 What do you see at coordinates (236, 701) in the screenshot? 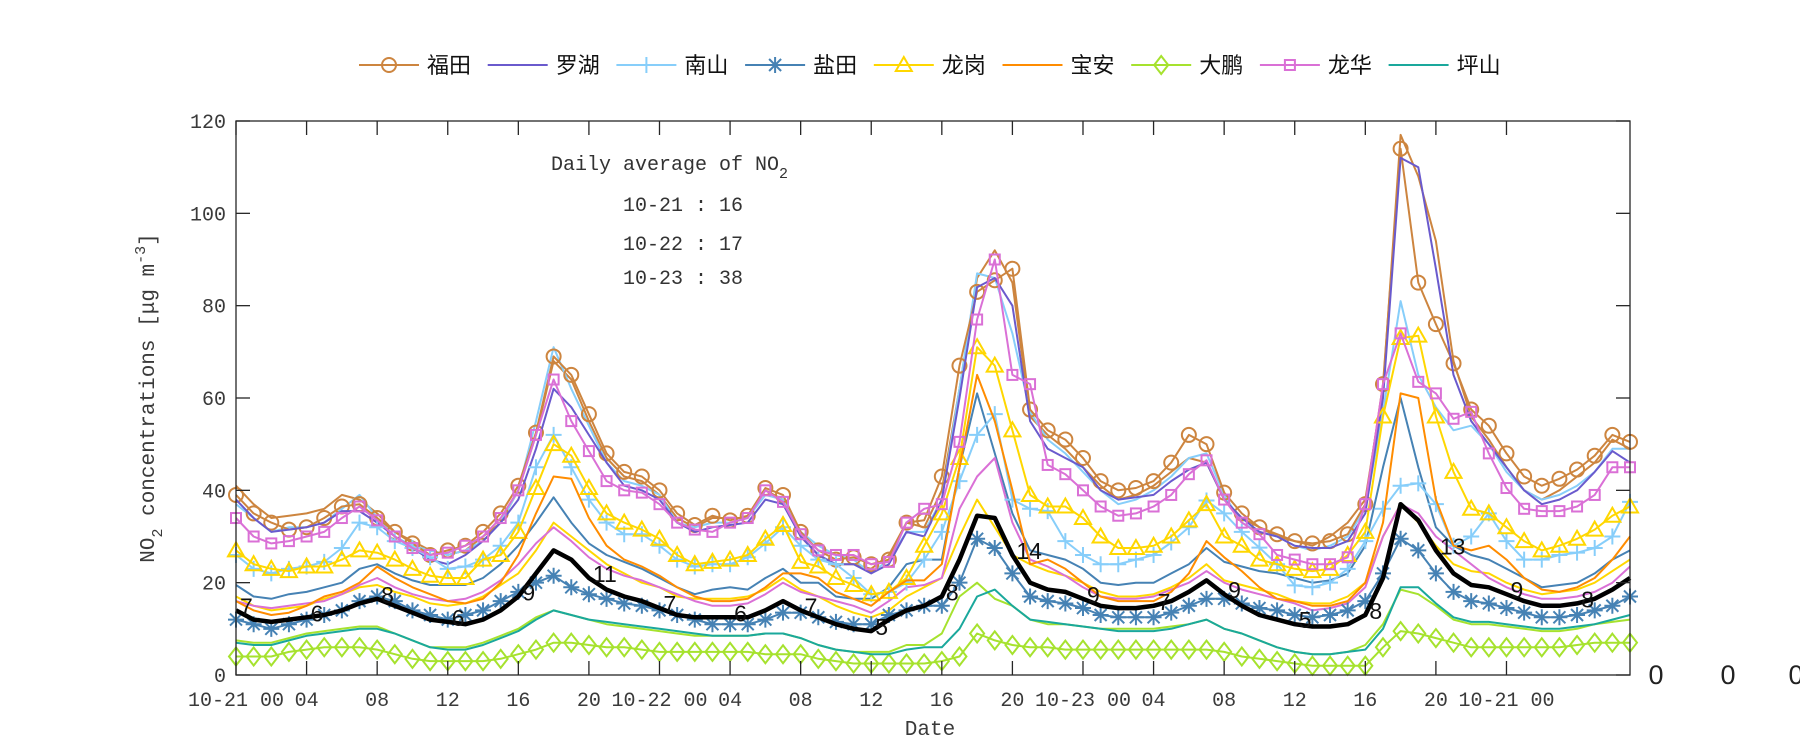
I see `x-tick-label: 10-21 00` at bounding box center [236, 701].